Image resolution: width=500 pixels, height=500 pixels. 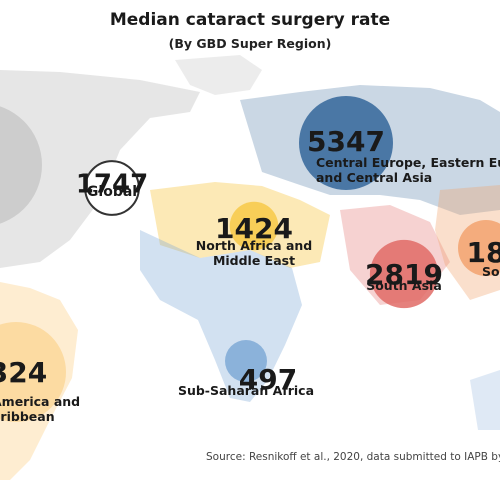 What do you see at coordinates (27, 416) in the screenshot?
I see `region-label-latin-america: aribbean` at bounding box center [27, 416].